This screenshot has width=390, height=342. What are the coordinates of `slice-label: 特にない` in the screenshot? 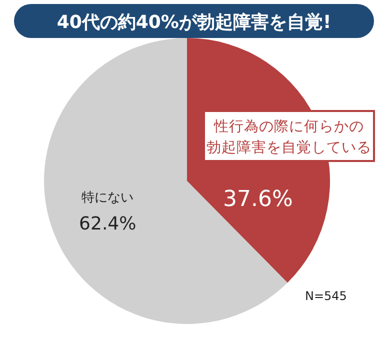 It's located at (108, 198).